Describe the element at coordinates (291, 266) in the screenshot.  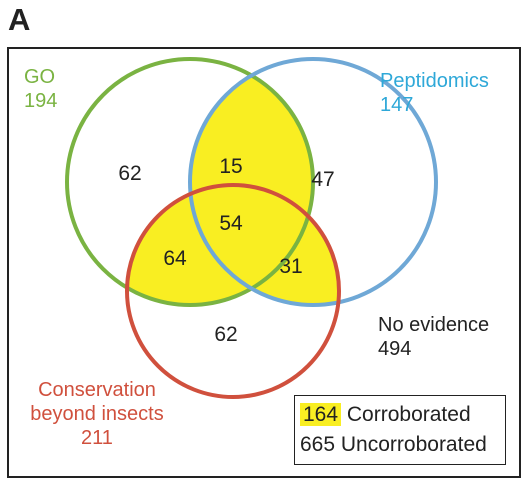
I see `region-peptidomics-conservation: 31` at that location.